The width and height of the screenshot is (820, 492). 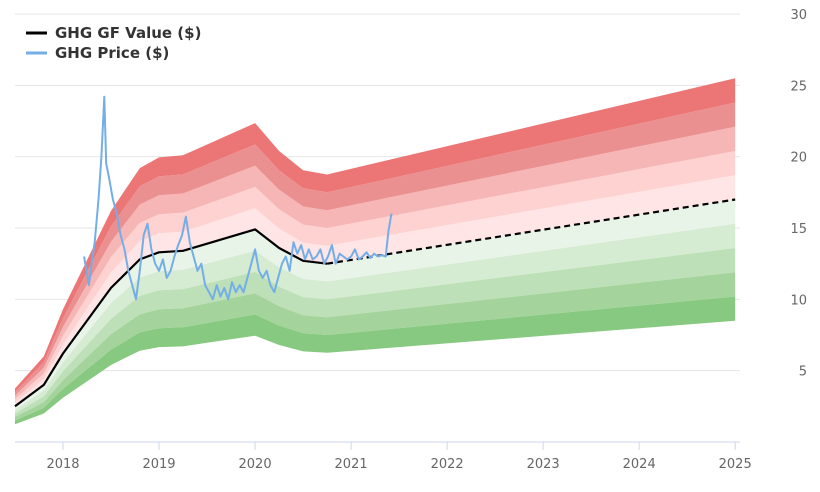 I want to click on y-tick-label: 30, so click(x=798, y=15).